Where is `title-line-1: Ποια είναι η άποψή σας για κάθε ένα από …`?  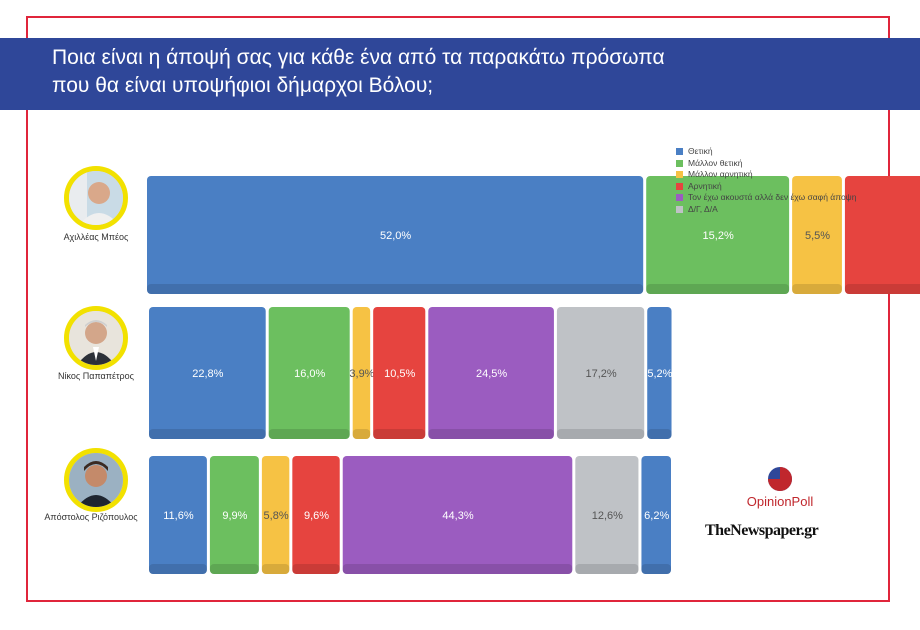
title-line-1: Ποια είναι η άποψή σας για κάθε ένα από … is located at coordinates (358, 57).